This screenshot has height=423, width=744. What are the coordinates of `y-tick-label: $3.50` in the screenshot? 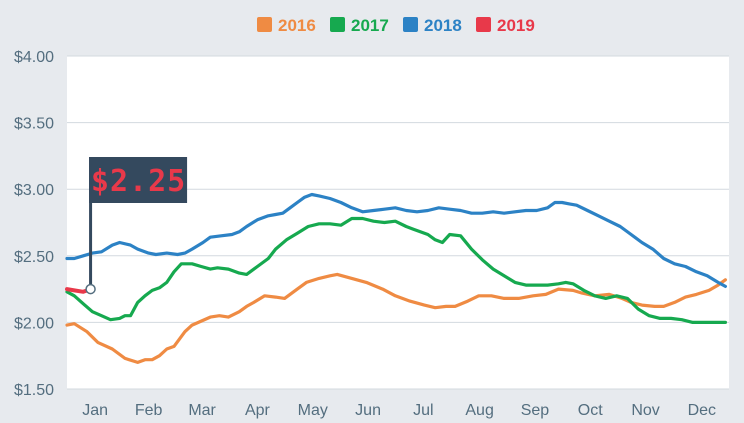 It's located at (34, 124).